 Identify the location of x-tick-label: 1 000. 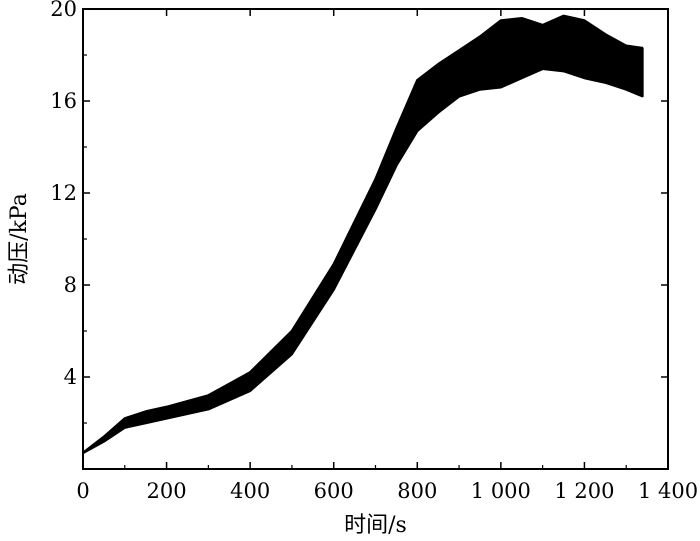
(501, 491).